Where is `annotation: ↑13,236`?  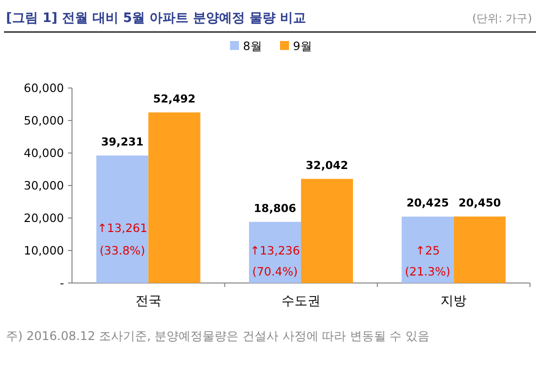
annotation: ↑13,236 is located at coordinates (275, 251).